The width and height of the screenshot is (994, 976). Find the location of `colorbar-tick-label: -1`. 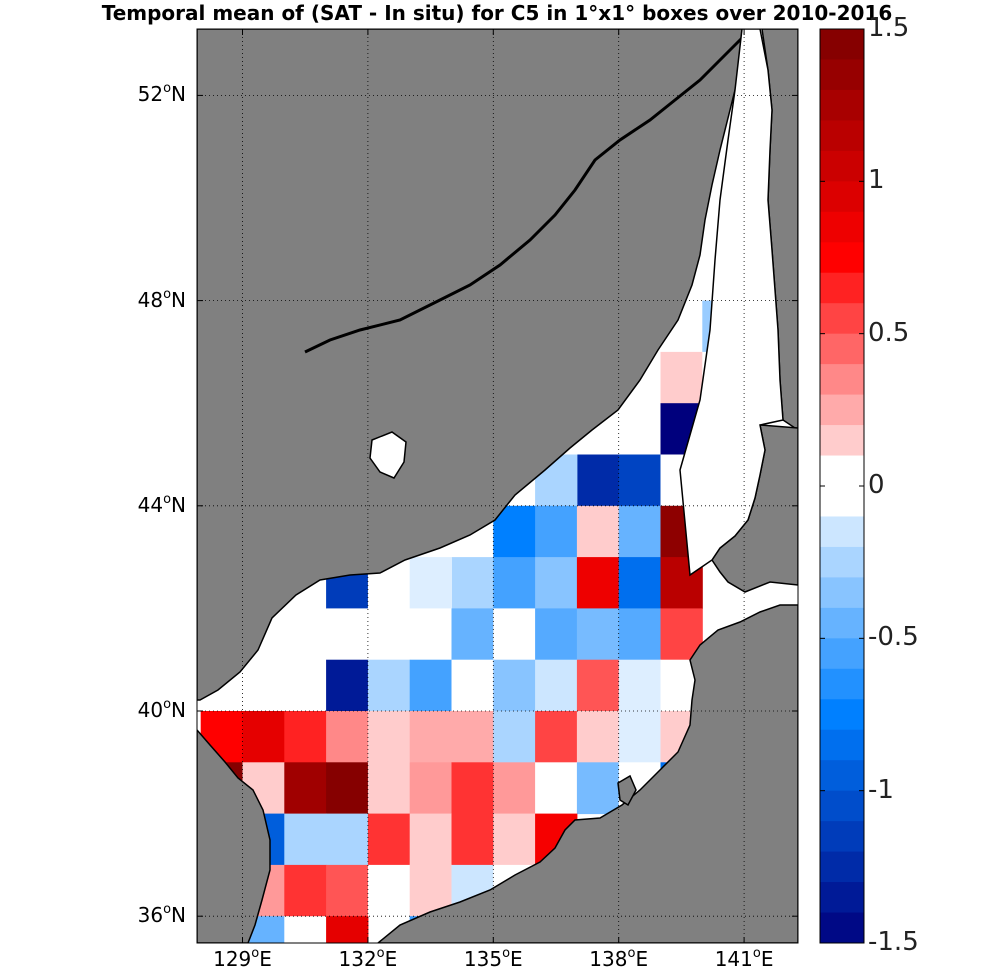

colorbar-tick-label: -1 is located at coordinates (881, 789).